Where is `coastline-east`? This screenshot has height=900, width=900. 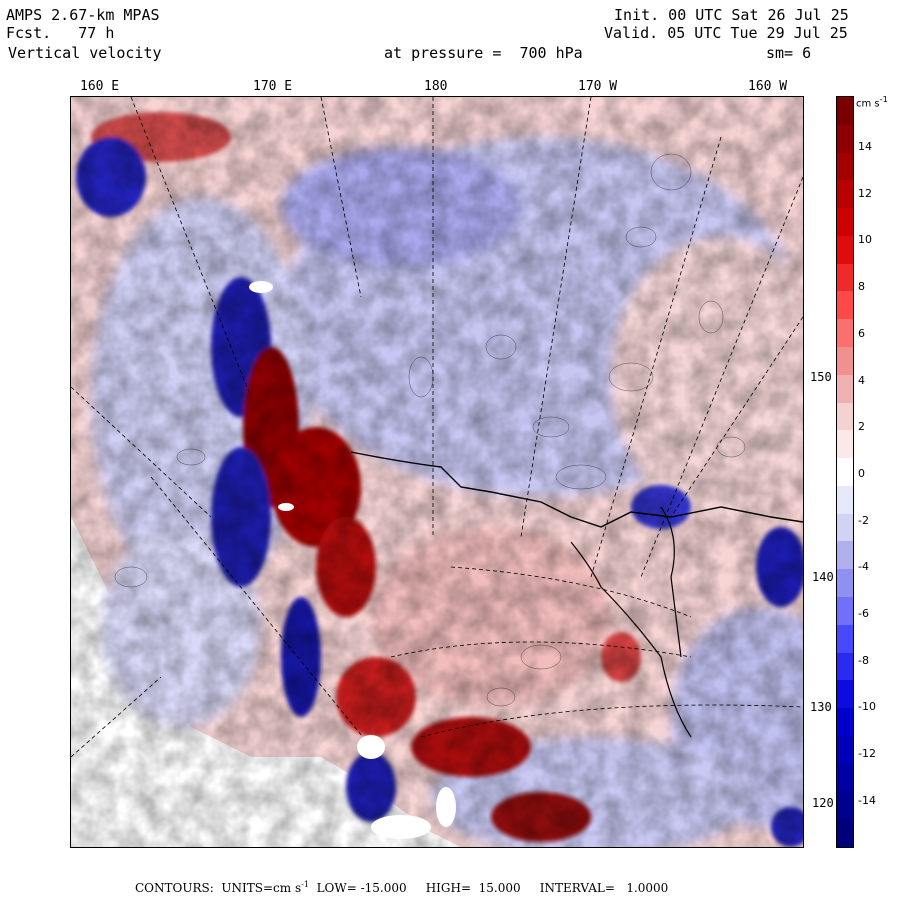 coastline-east is located at coordinates (671, 582).